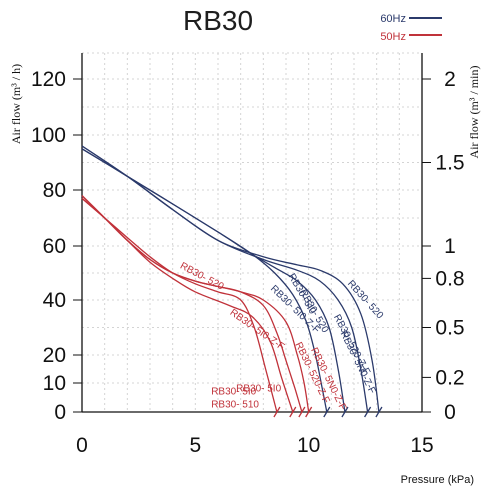 The image size is (491, 487). I want to click on y-tick-label-left: 80, so click(54, 190).